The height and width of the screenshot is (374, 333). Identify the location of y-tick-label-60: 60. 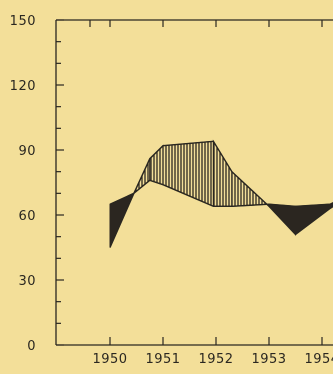
(27, 216).